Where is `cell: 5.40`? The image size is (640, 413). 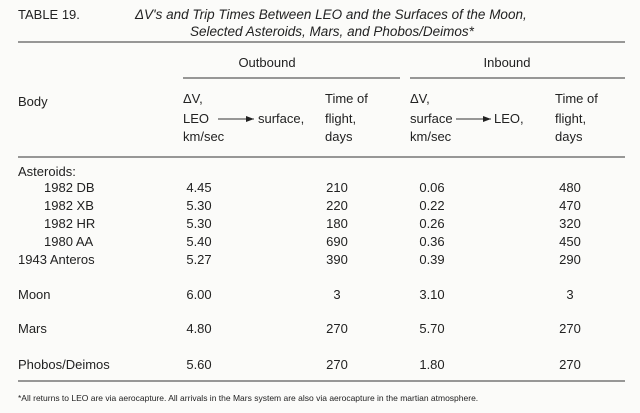
cell: 5.40 is located at coordinates (199, 241).